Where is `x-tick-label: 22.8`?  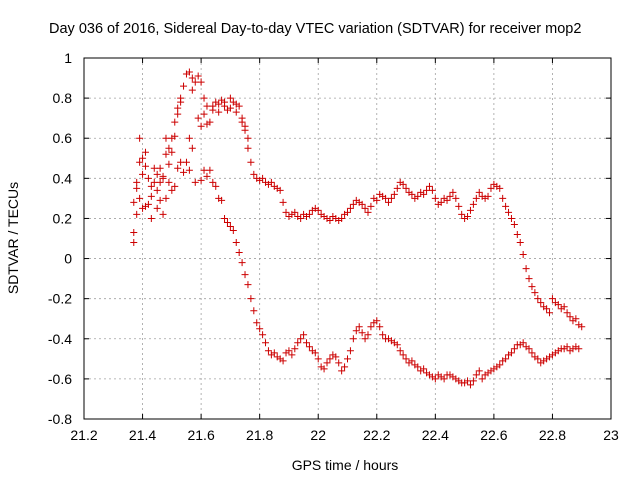 x-tick-label: 22.8 is located at coordinates (552, 435).